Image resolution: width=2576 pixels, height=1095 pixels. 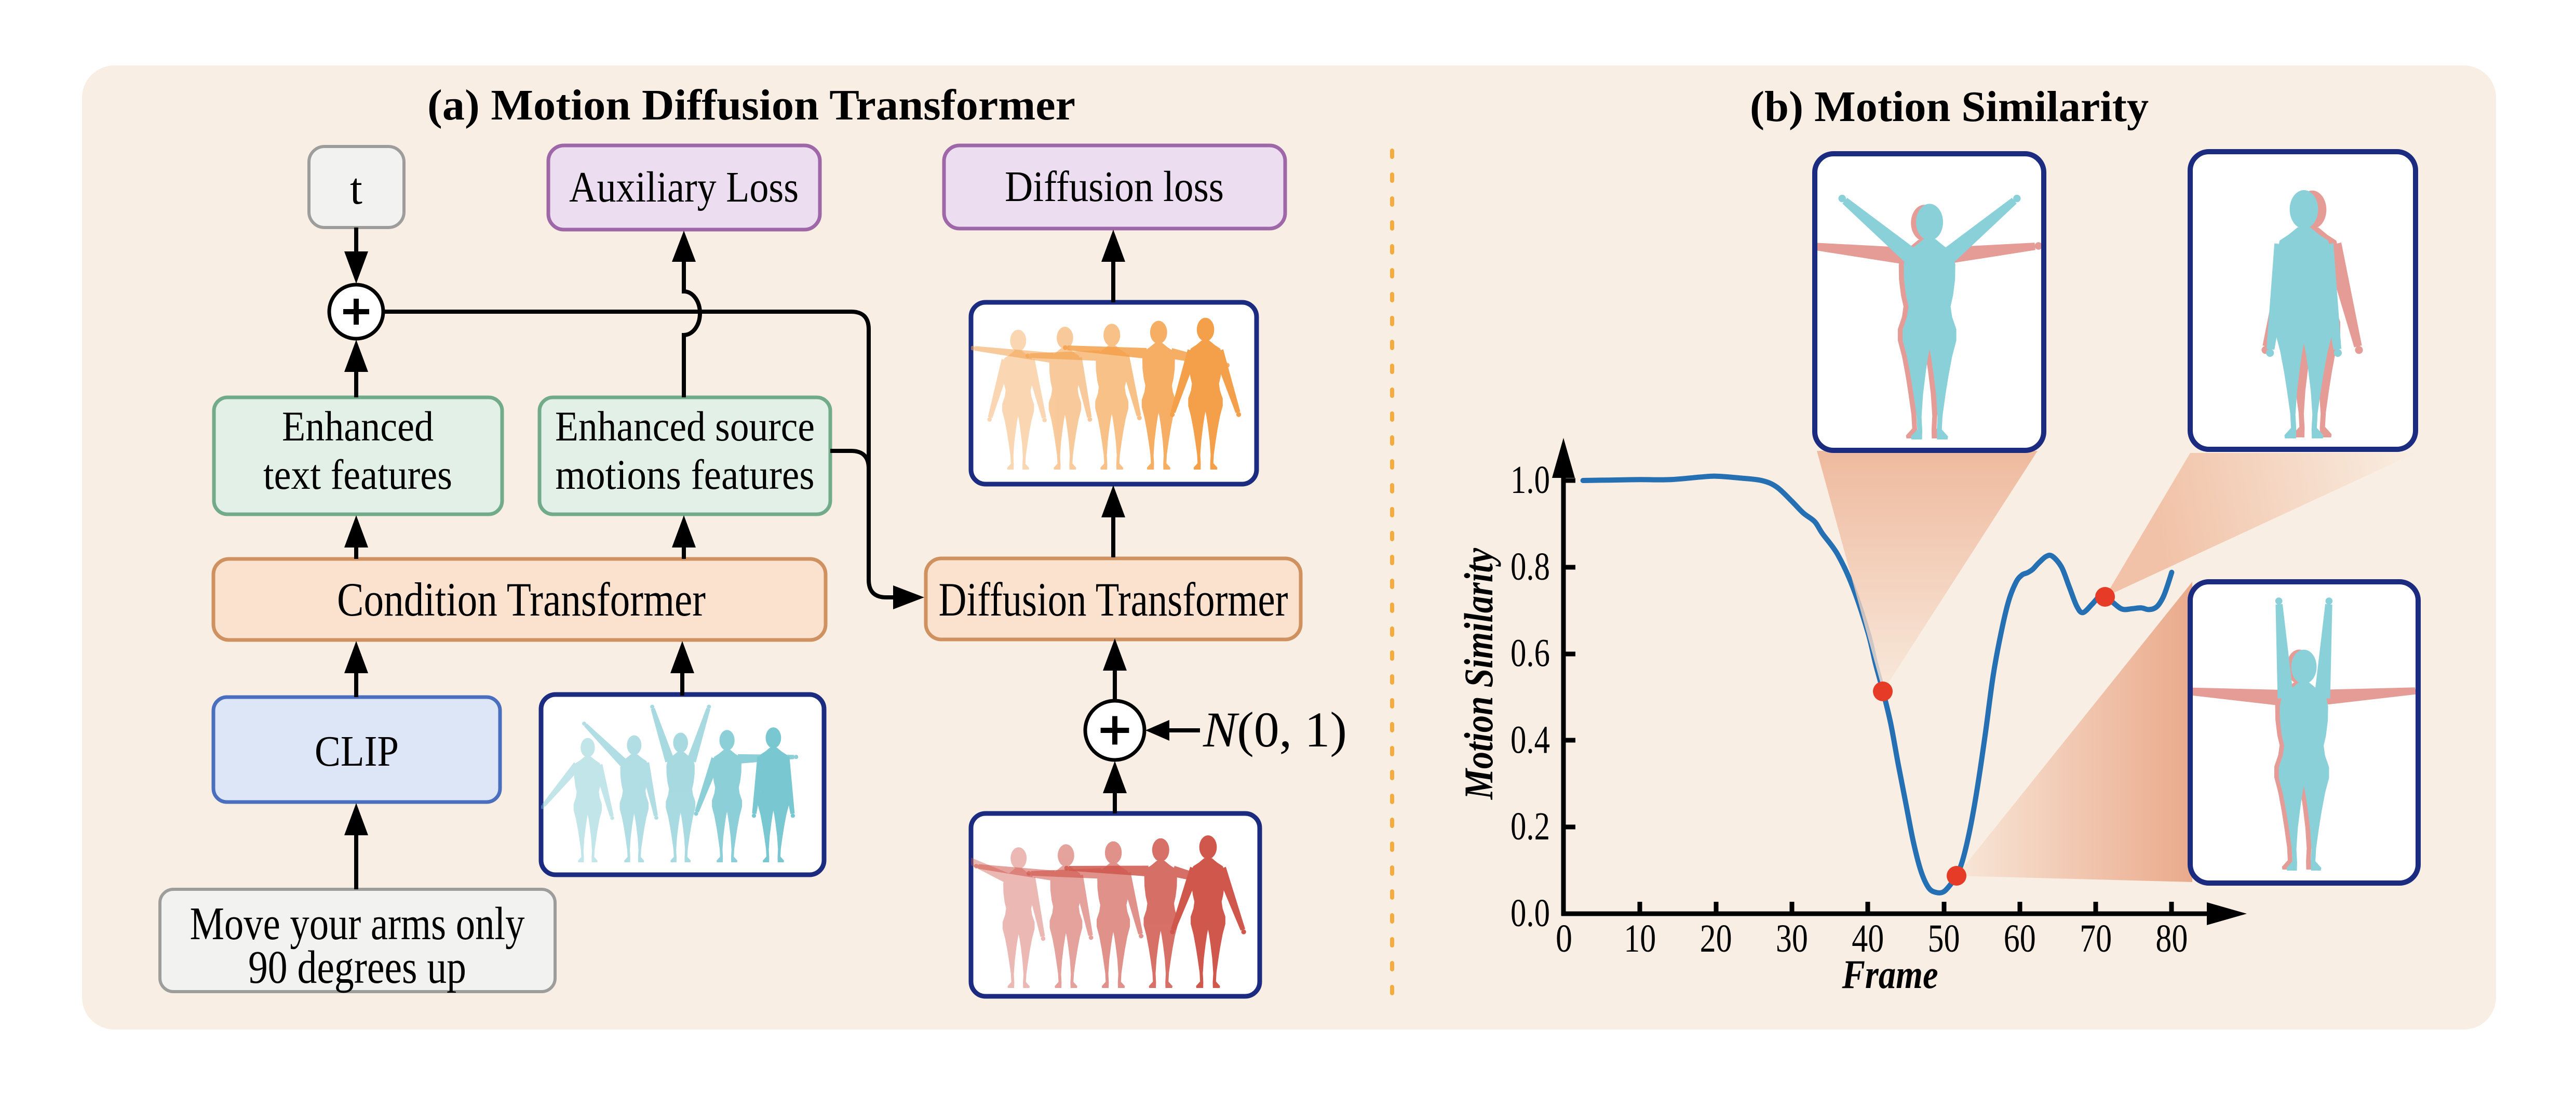 I want to click on svg-text: Motion Similarity, so click(x=1478, y=674).